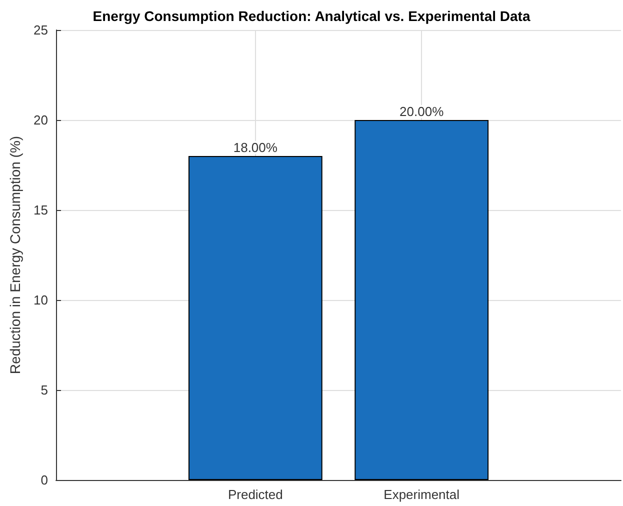 This screenshot has height=506, width=623. I want to click on y-tick-label: 10, so click(41, 300).